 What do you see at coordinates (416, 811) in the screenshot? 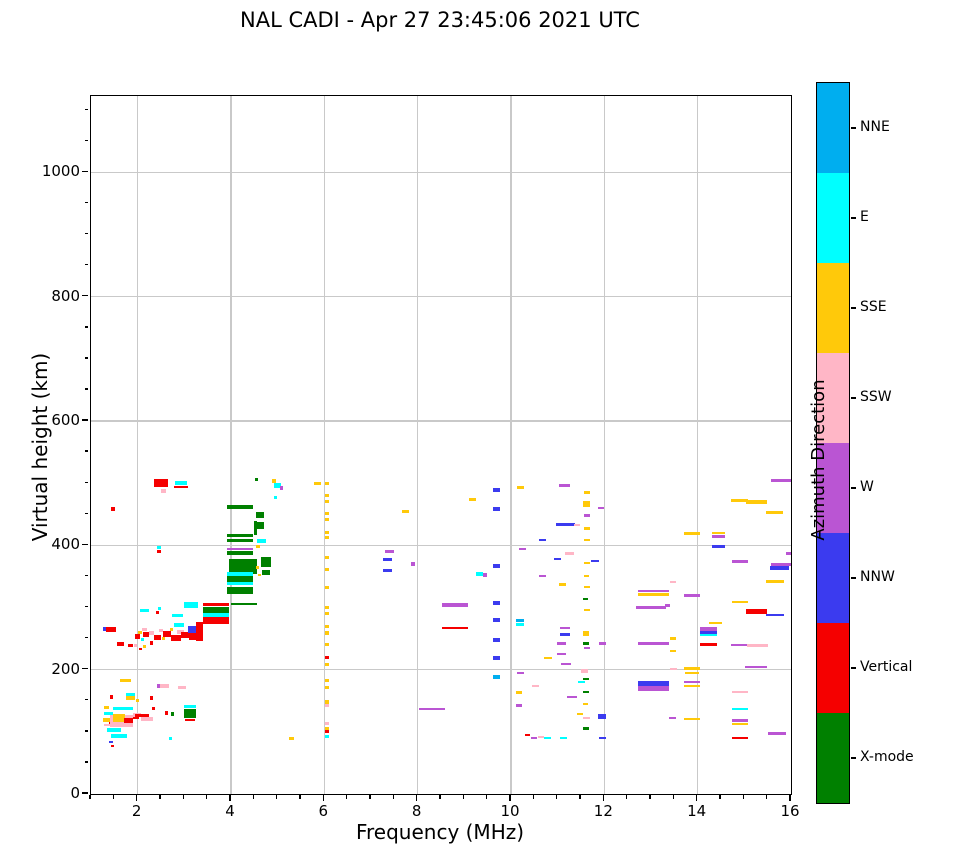
I see `x-tick-label: 8` at bounding box center [416, 811].